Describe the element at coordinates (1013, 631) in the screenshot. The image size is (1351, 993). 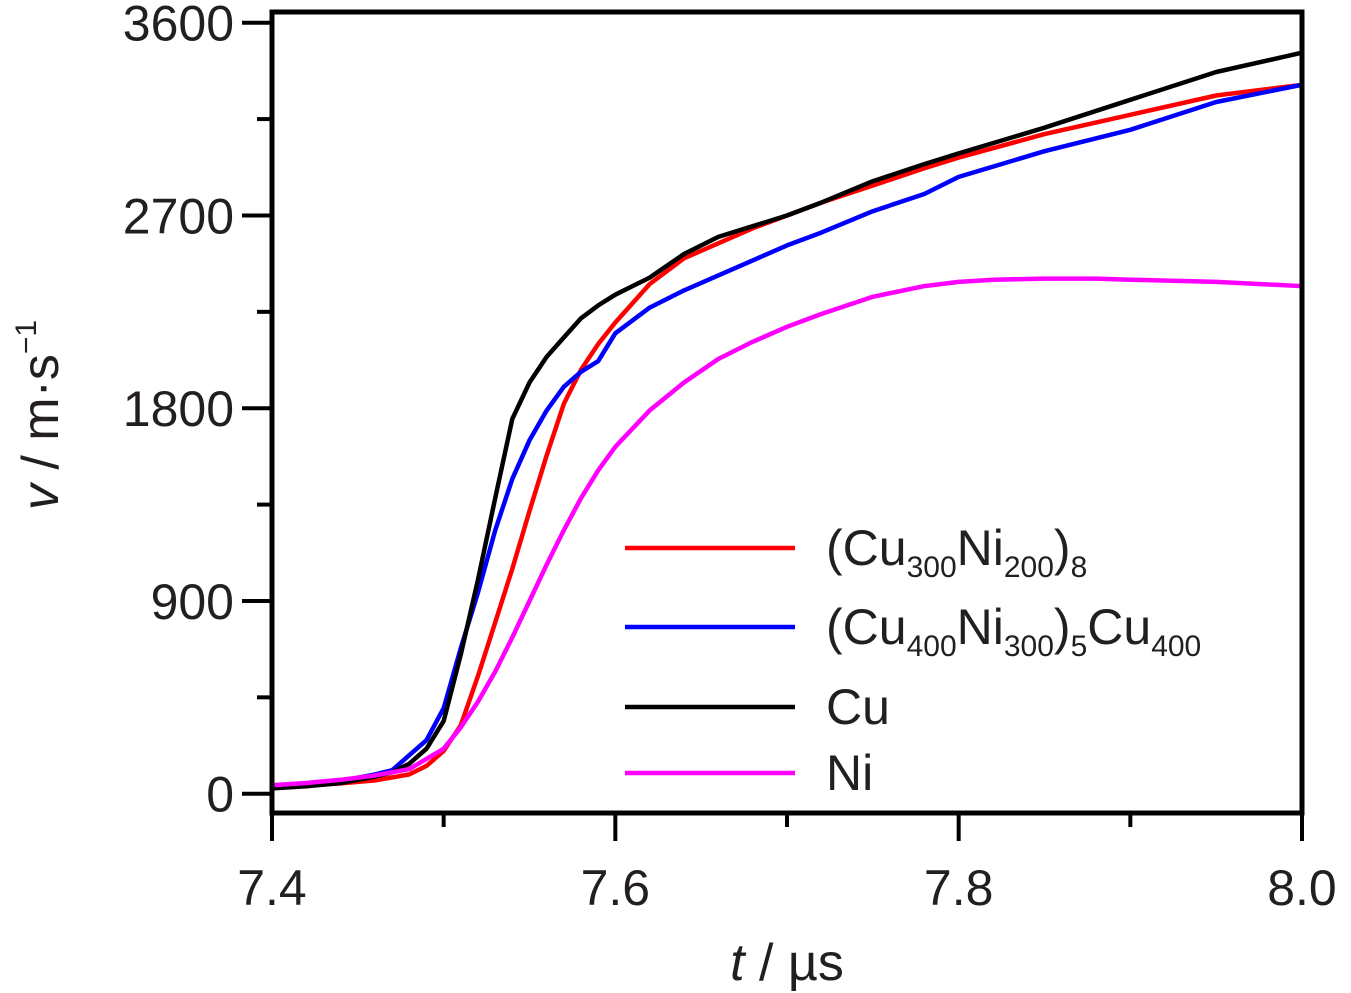
I see `legend-label-1: (Cu400Ni300)5Cu400` at that location.